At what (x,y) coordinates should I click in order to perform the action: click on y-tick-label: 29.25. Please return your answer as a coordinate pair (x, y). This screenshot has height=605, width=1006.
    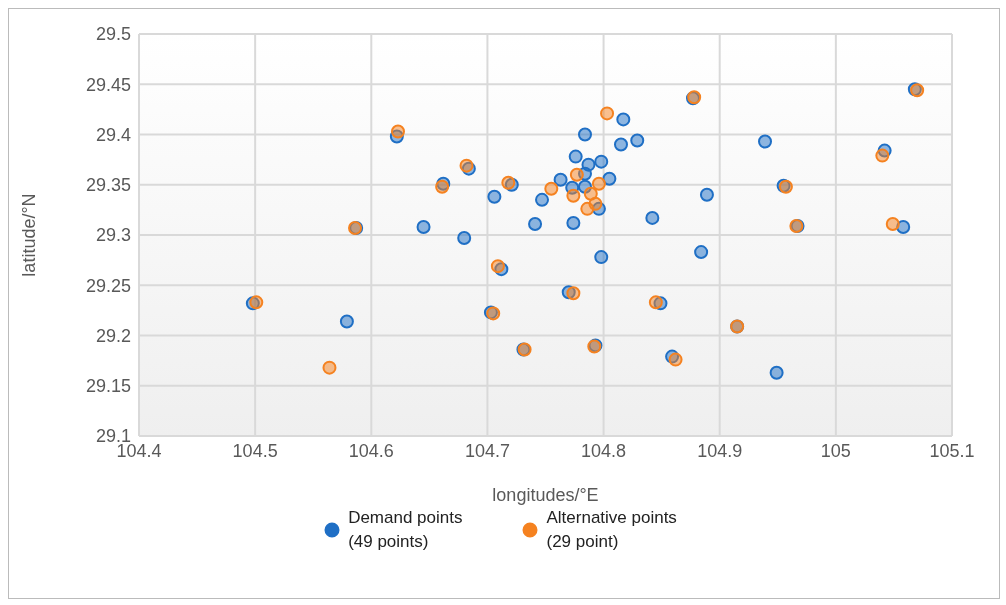
    Looking at the image, I should click on (108, 285).